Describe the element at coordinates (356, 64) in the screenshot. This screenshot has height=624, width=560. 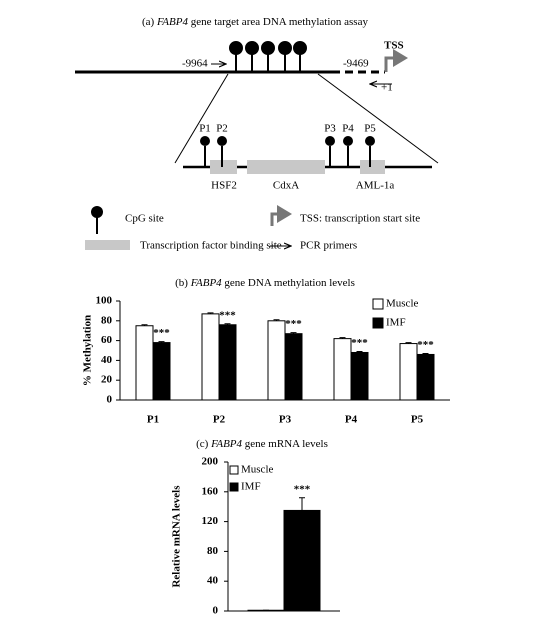
I see `primer-right: -9469` at that location.